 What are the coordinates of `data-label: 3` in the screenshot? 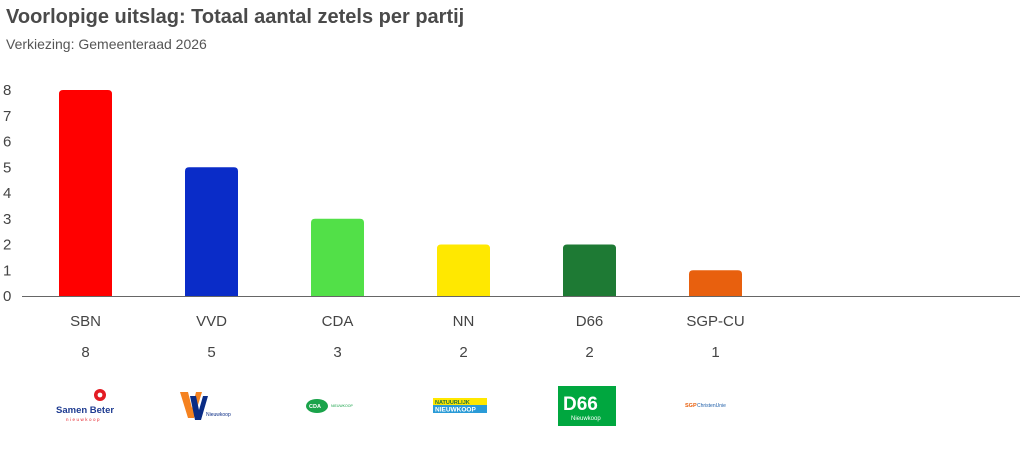 It's located at (337, 352).